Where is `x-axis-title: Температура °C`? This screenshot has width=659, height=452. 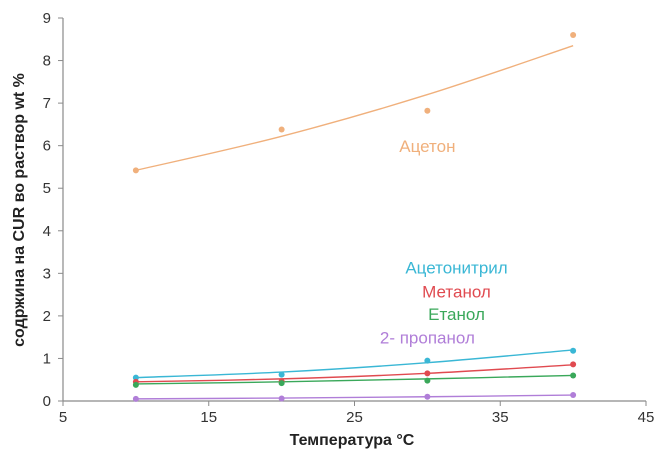 x-axis-title: Температура °C is located at coordinates (352, 440).